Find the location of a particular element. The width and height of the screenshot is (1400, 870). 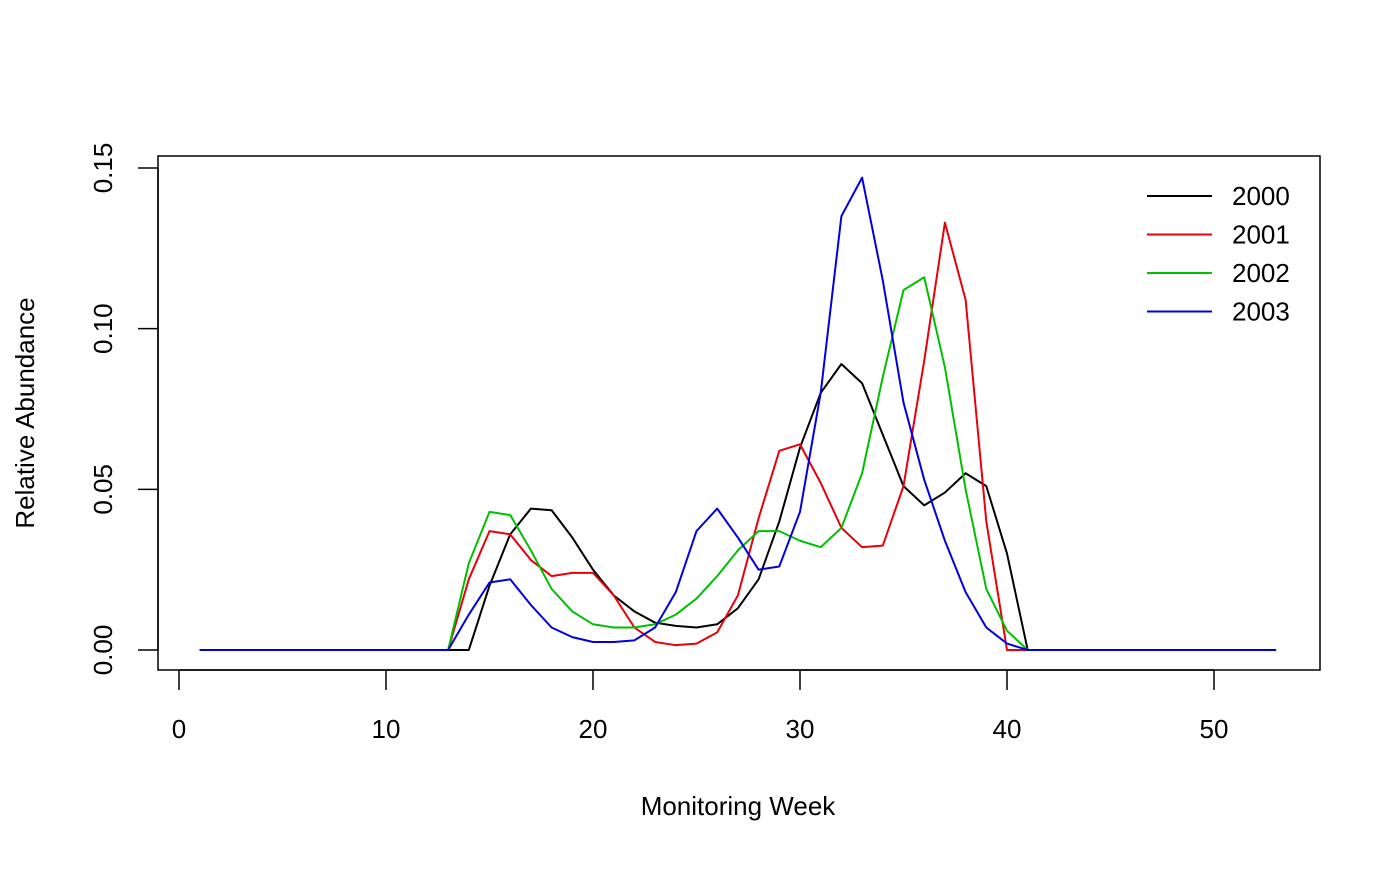

y-tick-label: 0.05 is located at coordinates (103, 489).